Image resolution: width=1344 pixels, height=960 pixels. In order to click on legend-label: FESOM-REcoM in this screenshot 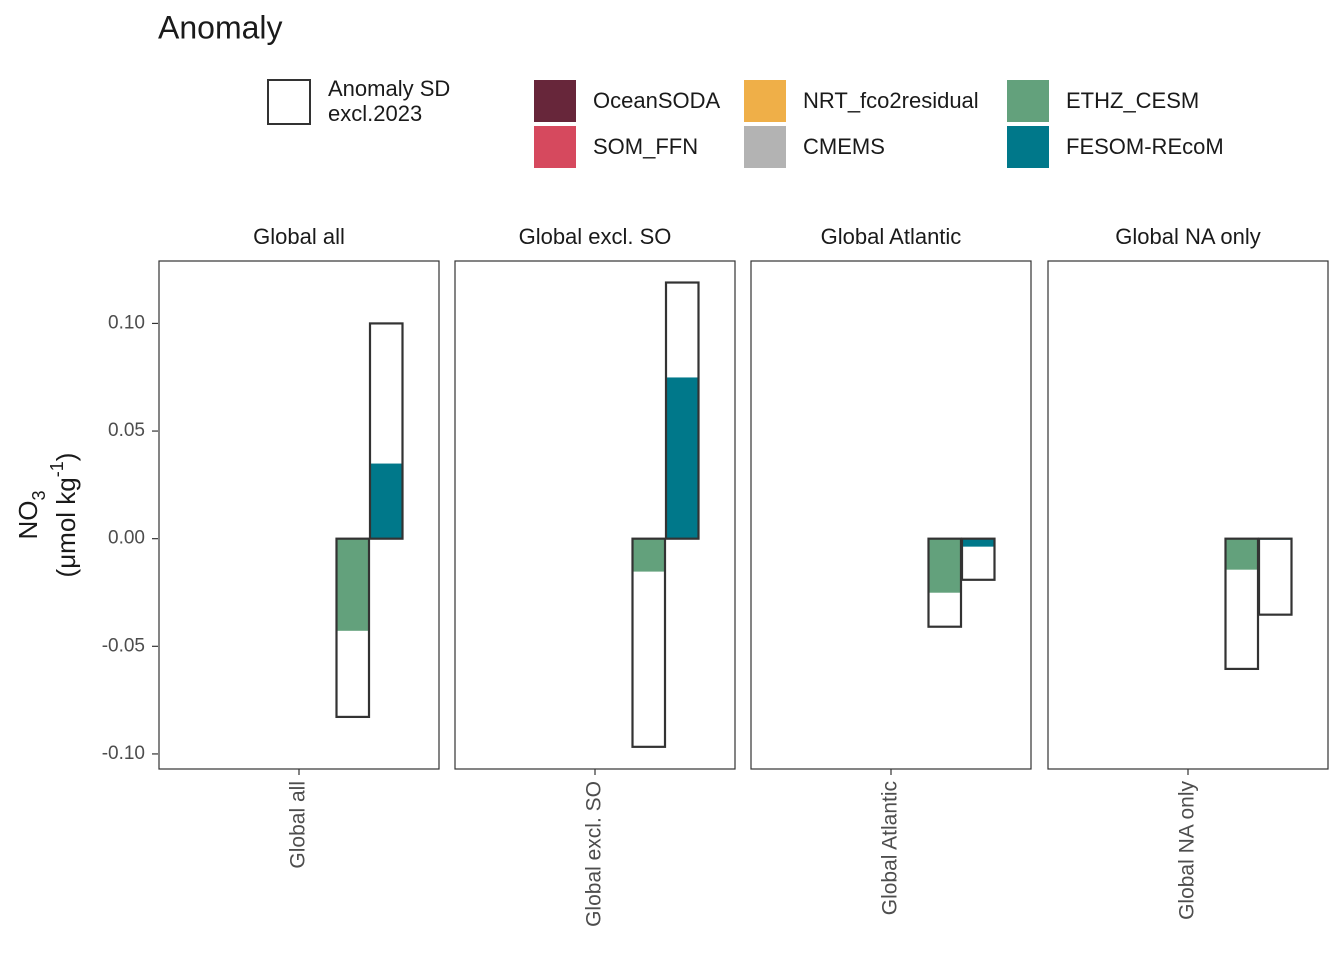, I will do `click(1145, 146)`.